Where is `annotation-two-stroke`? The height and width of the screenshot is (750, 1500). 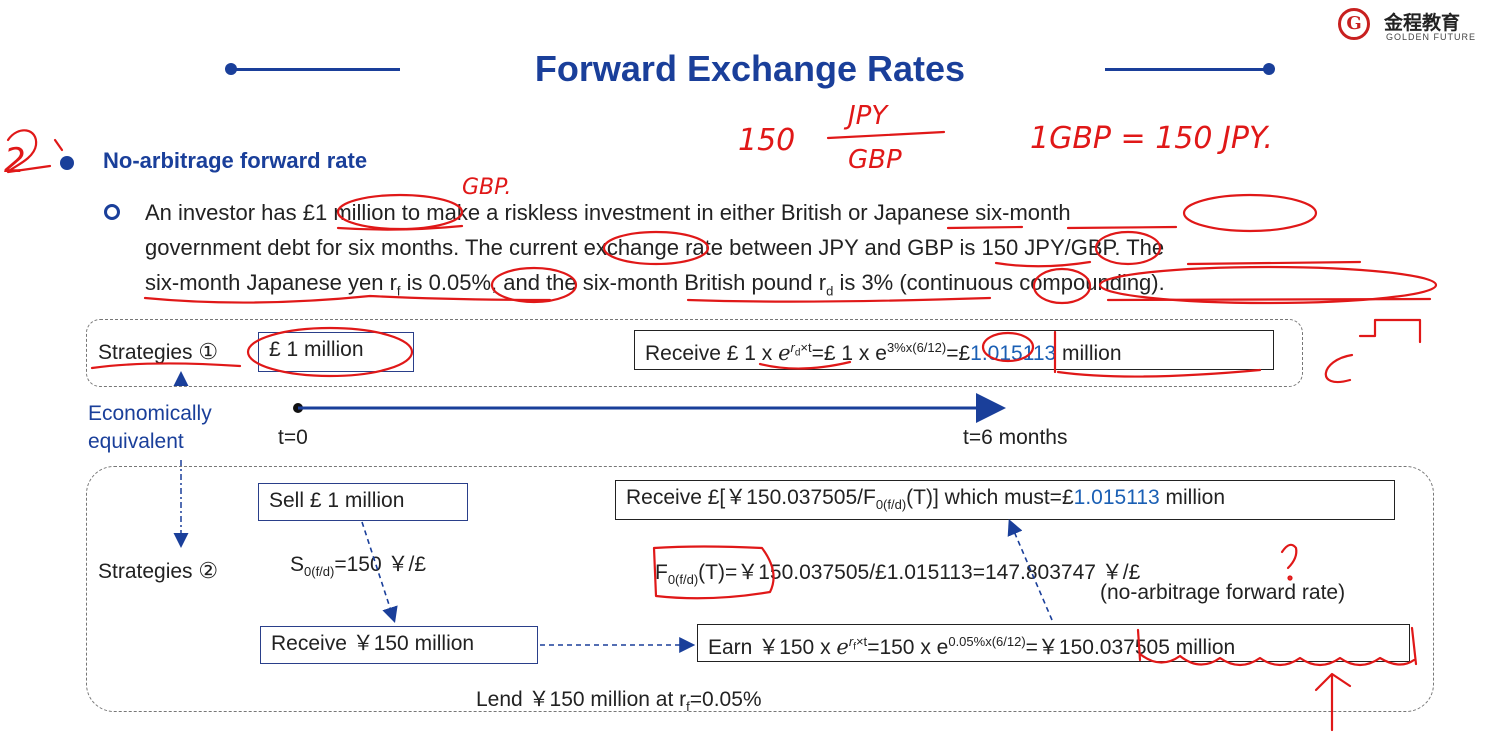 annotation-two-stroke is located at coordinates (29, 151).